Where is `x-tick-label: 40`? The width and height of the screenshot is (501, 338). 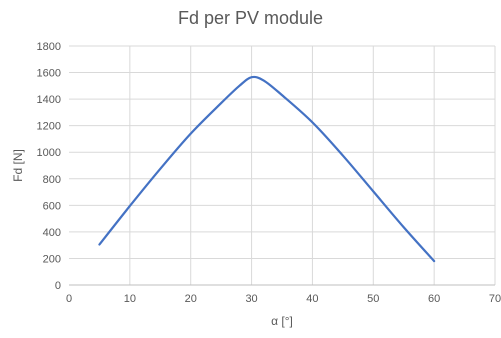
x-tick-label: 40 is located at coordinates (312, 299).